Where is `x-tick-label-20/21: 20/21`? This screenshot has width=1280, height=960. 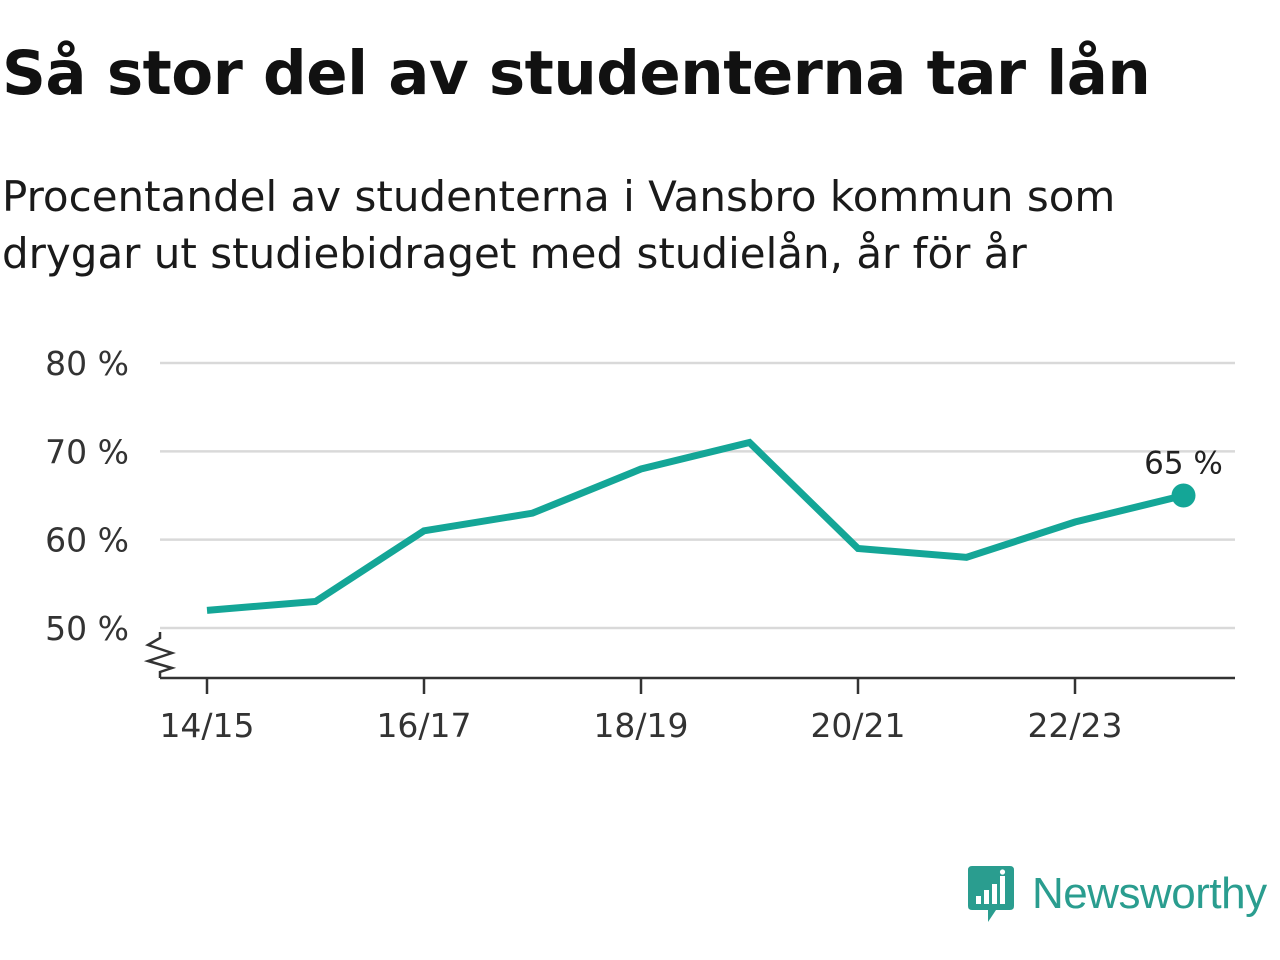
x-tick-label-20/21: 20/21 is located at coordinates (857, 725).